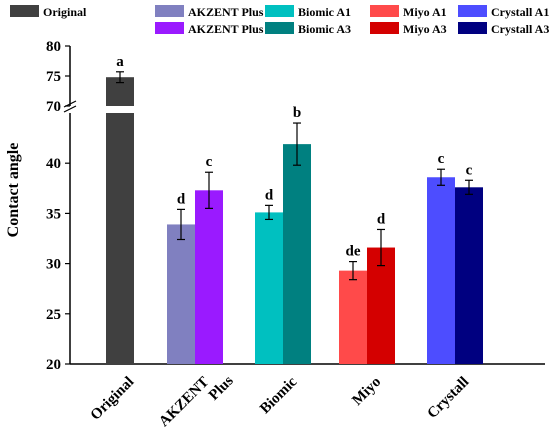 This screenshot has width=550, height=430. I want to click on y-tick-label: 30, so click(53, 265).